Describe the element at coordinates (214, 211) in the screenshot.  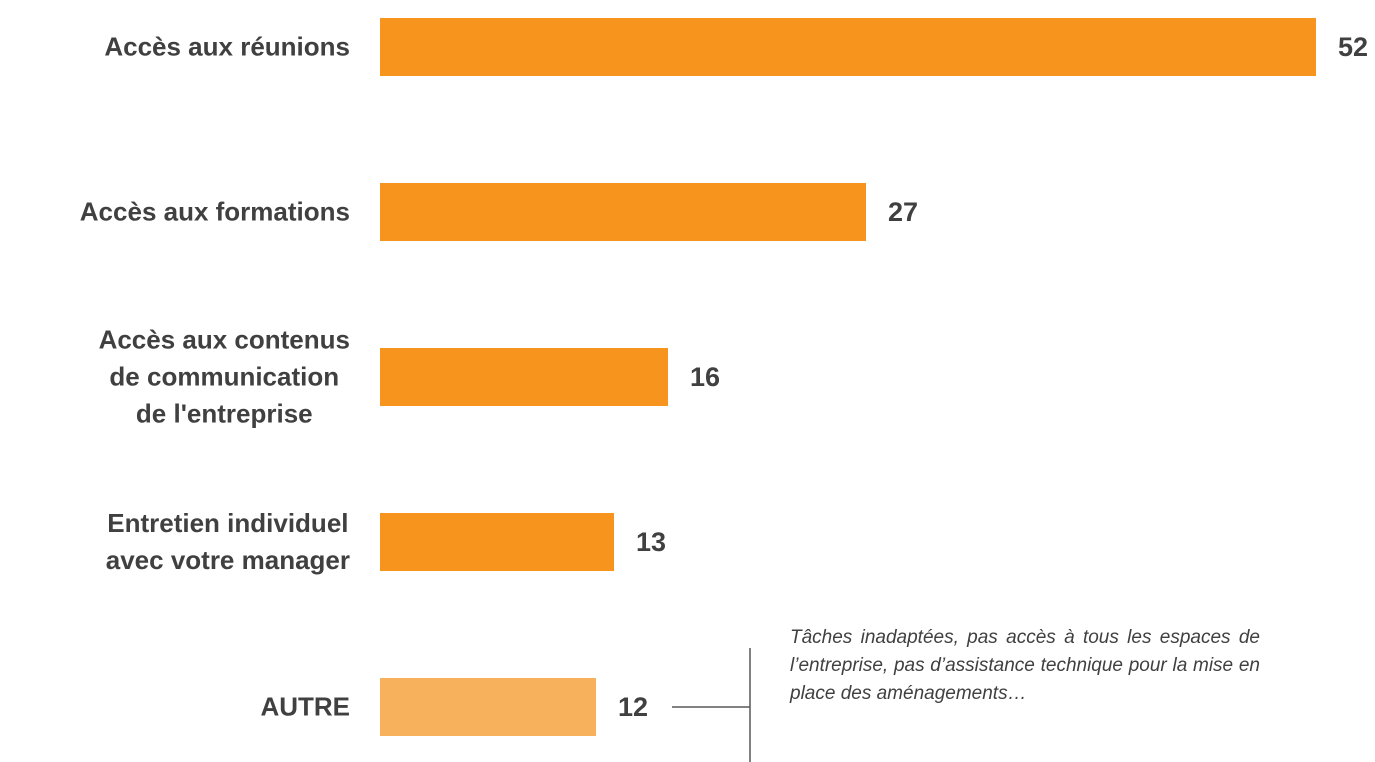
I see `category-label: Accès aux formations` at that location.